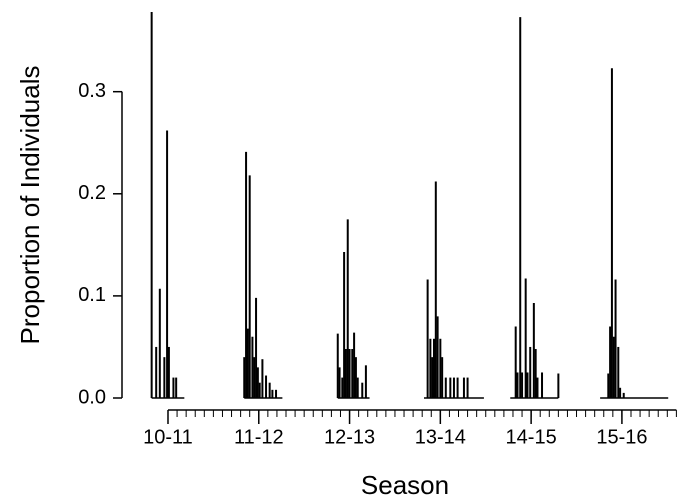 This screenshot has width=690, height=502. What do you see at coordinates (349, 437) in the screenshot?
I see `x-tick-label: 12-13` at bounding box center [349, 437].